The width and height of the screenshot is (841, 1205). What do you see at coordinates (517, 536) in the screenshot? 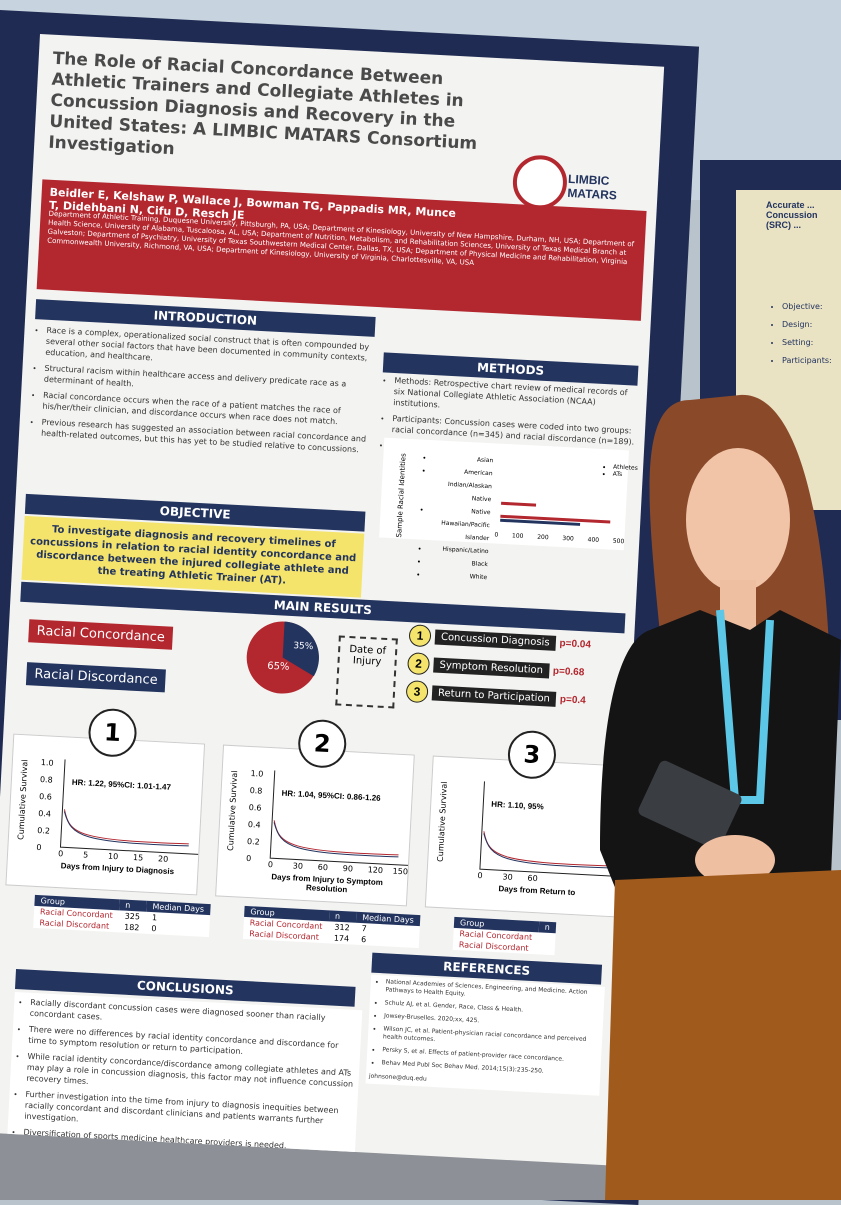
I see `list-item: 100` at bounding box center [517, 536].